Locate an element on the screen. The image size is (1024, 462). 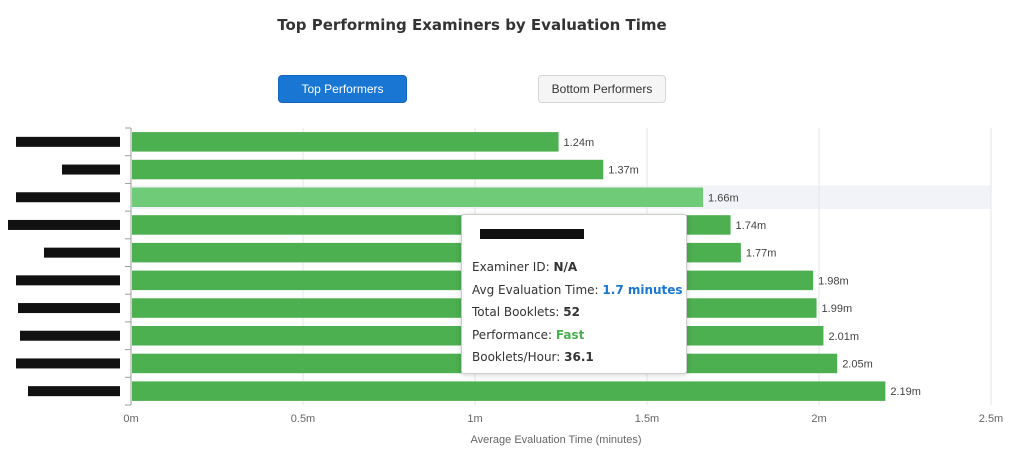
tooltip-total-booklets: Total Booklets: 52 is located at coordinates (574, 312).